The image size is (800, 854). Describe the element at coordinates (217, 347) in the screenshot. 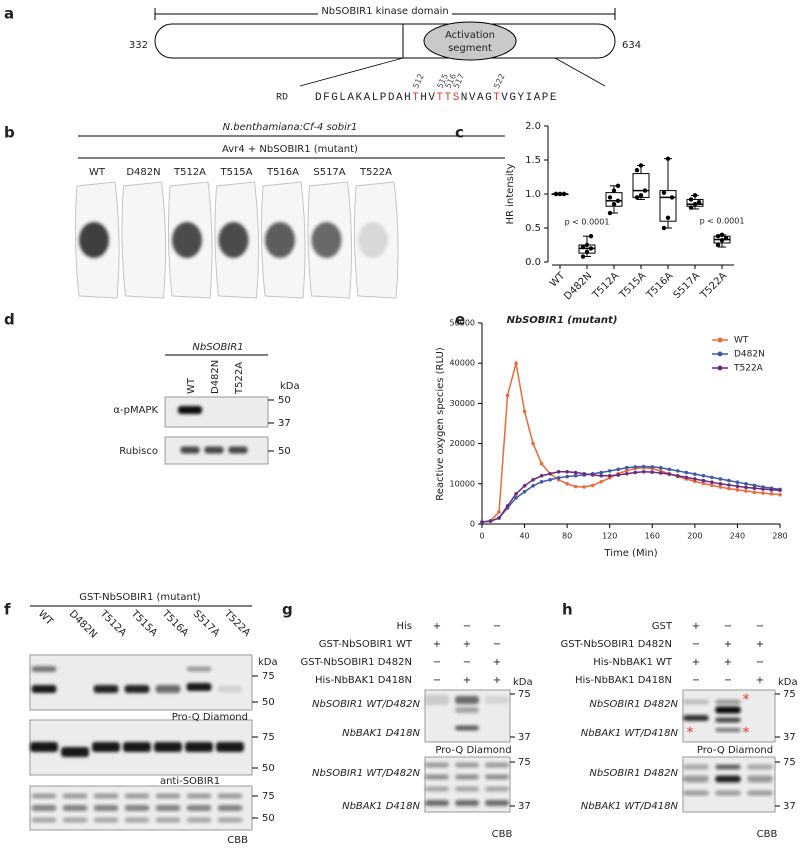

I see `label: NbSOBIR1` at that location.